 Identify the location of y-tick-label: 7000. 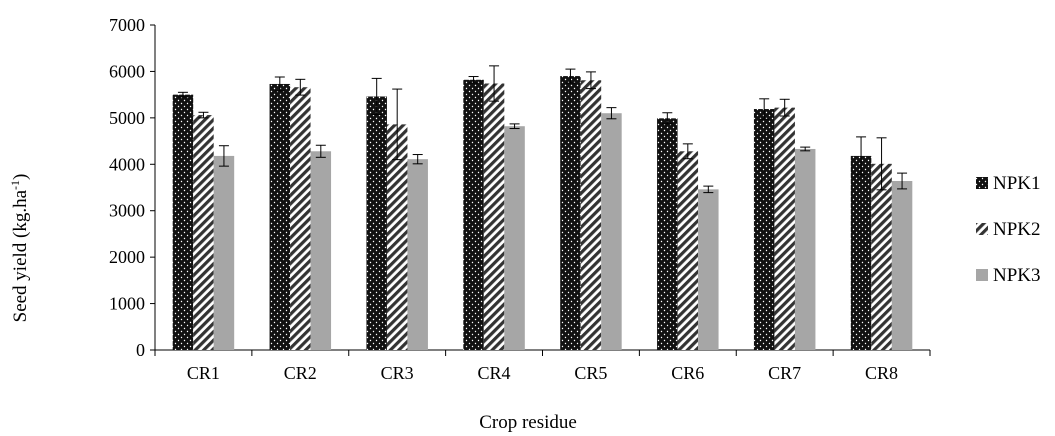
(127, 25).